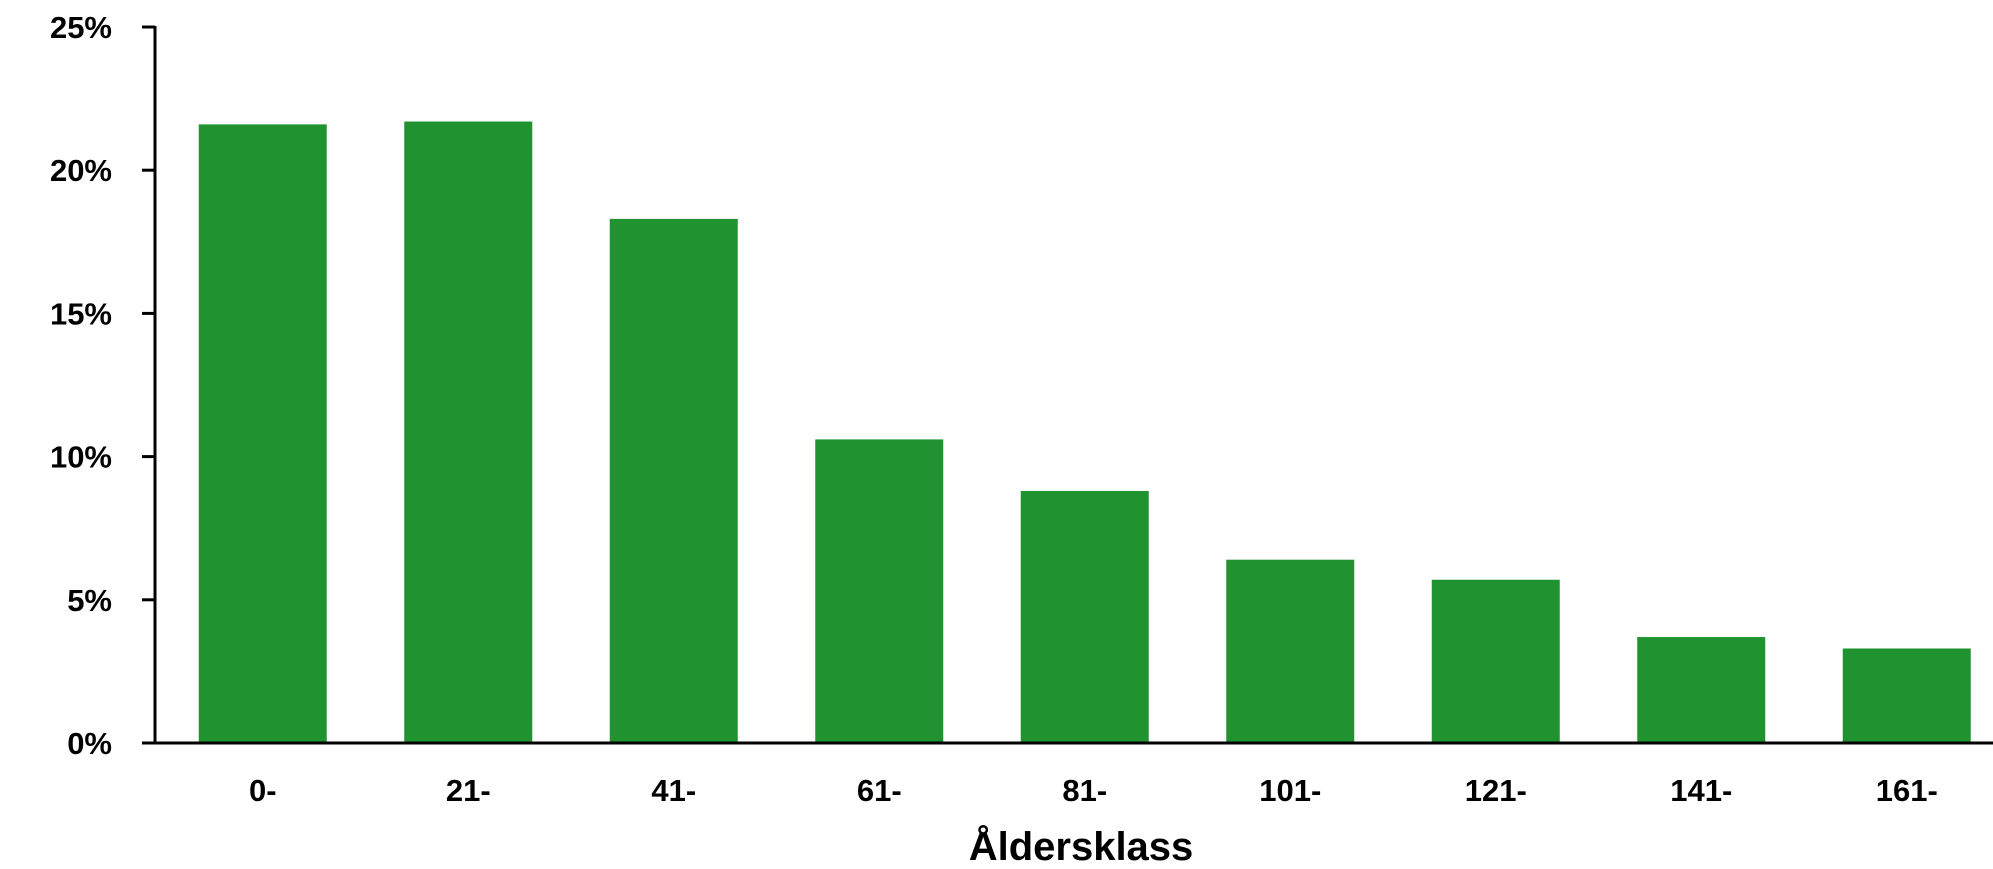 Image resolution: width=1993 pixels, height=869 pixels. I want to click on x-tick-label: 21-, so click(468, 790).